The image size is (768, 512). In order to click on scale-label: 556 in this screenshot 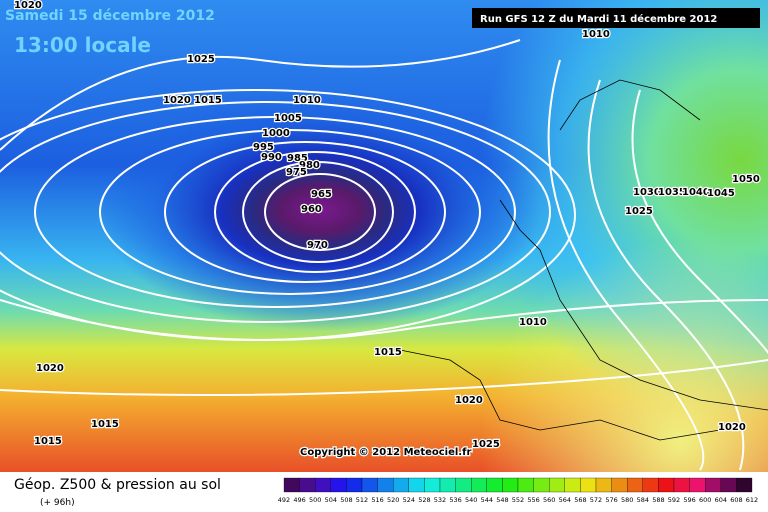, I will do `click(533, 500)`.